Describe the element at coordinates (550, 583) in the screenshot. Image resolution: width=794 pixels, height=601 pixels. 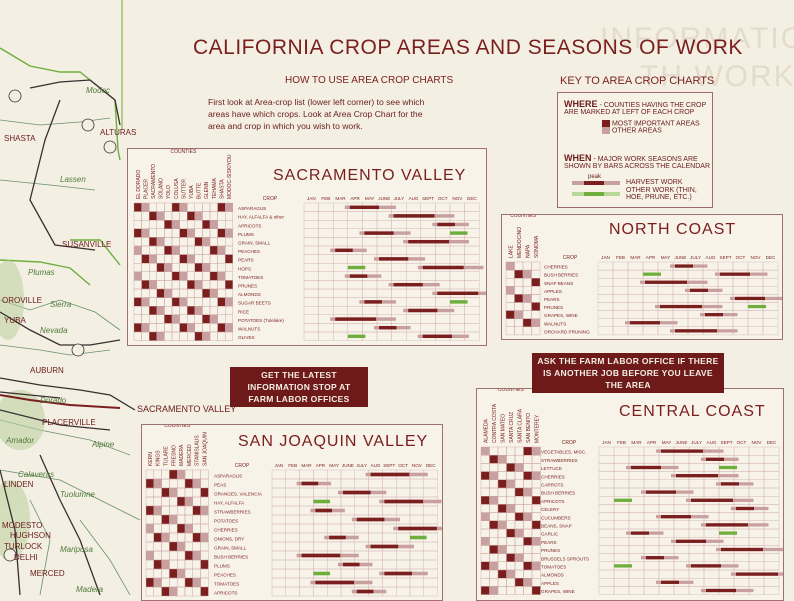
I see `crop-label: APPLES` at that location.